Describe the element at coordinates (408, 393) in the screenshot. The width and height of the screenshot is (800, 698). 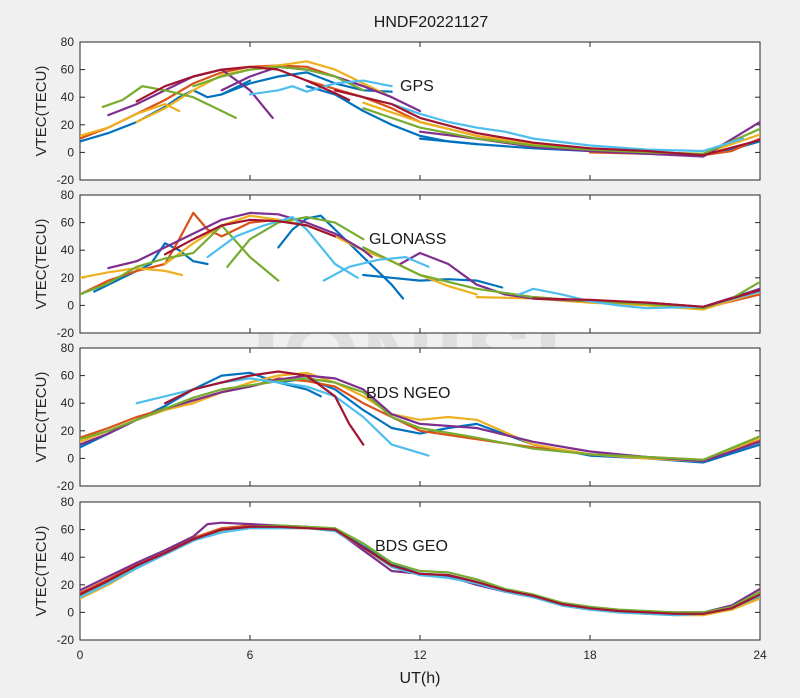
I see `series-annotation: BDS NGEO` at that location.